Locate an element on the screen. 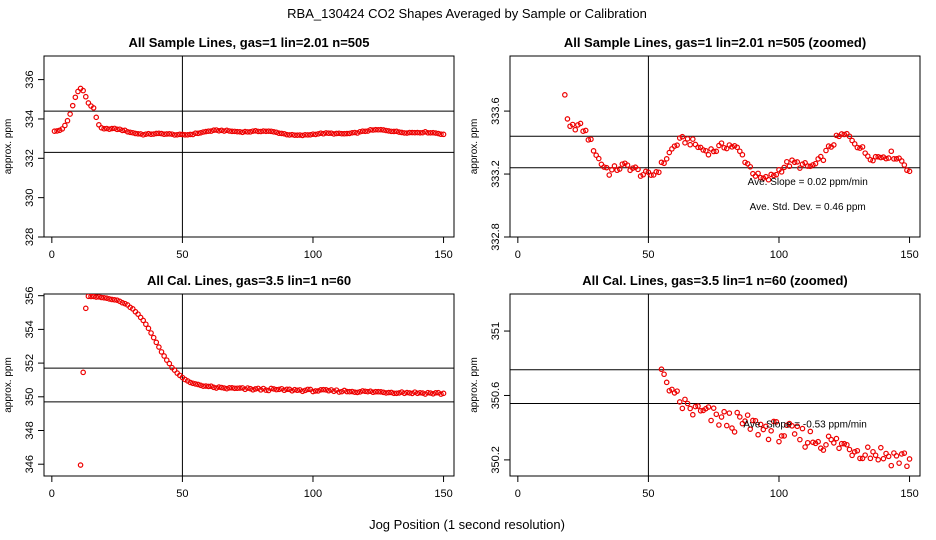  y-tick-label: 350 is located at coordinates (30, 397).